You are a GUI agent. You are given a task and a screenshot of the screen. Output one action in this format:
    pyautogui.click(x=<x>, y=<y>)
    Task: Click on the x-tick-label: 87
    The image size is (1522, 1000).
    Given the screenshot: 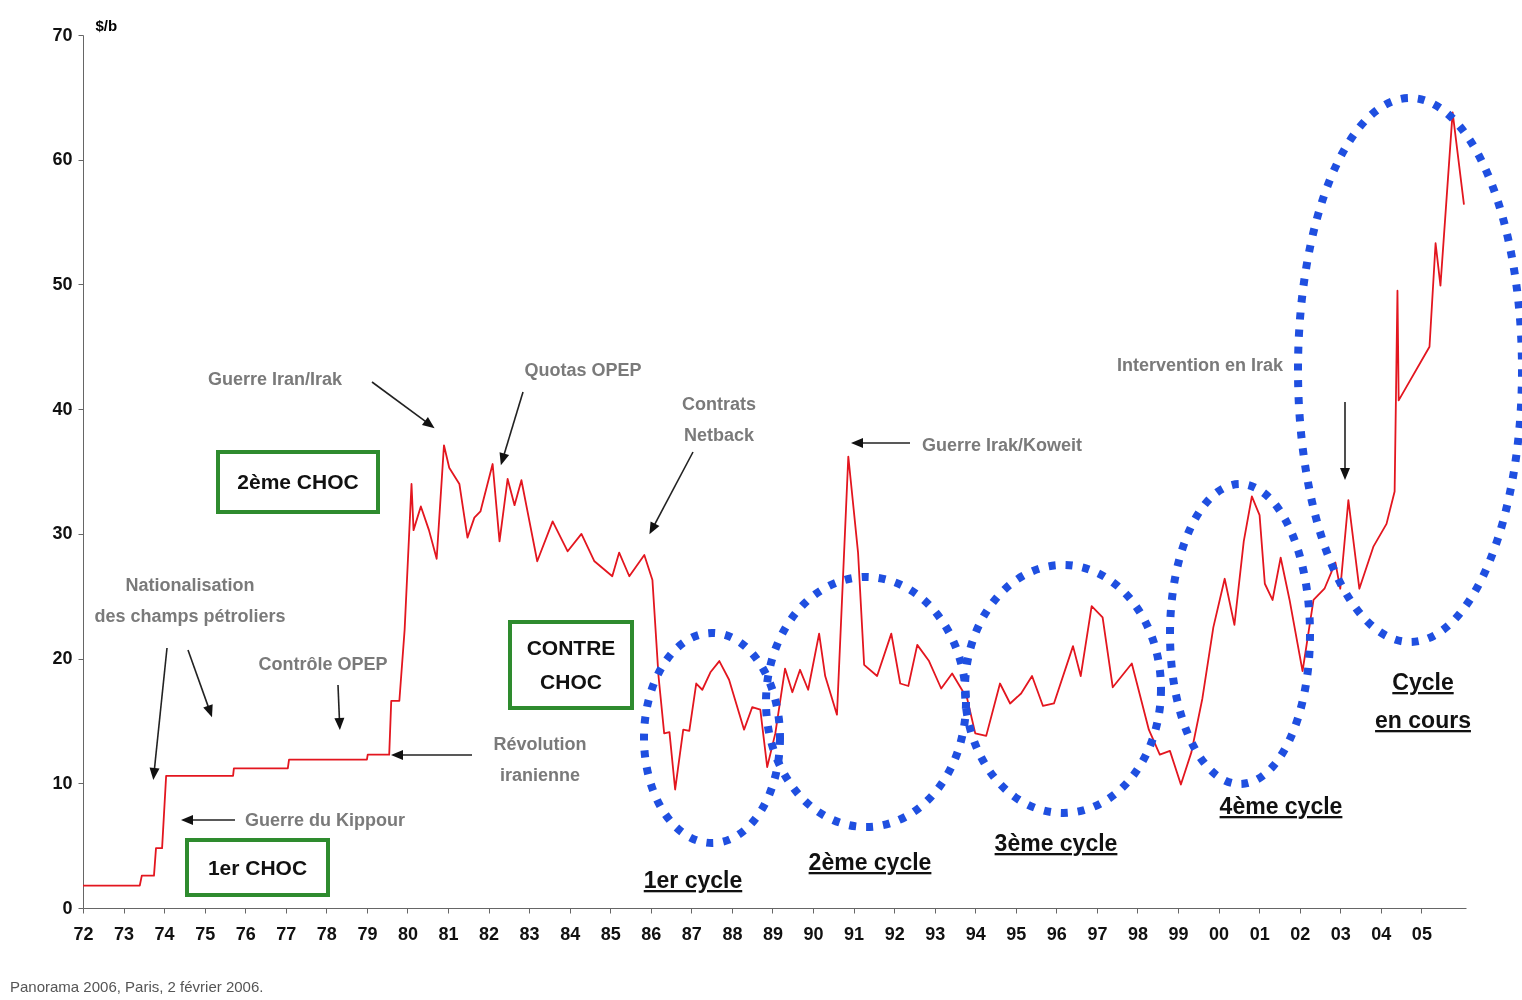 What is the action you would take?
    pyautogui.click(x=691, y=933)
    